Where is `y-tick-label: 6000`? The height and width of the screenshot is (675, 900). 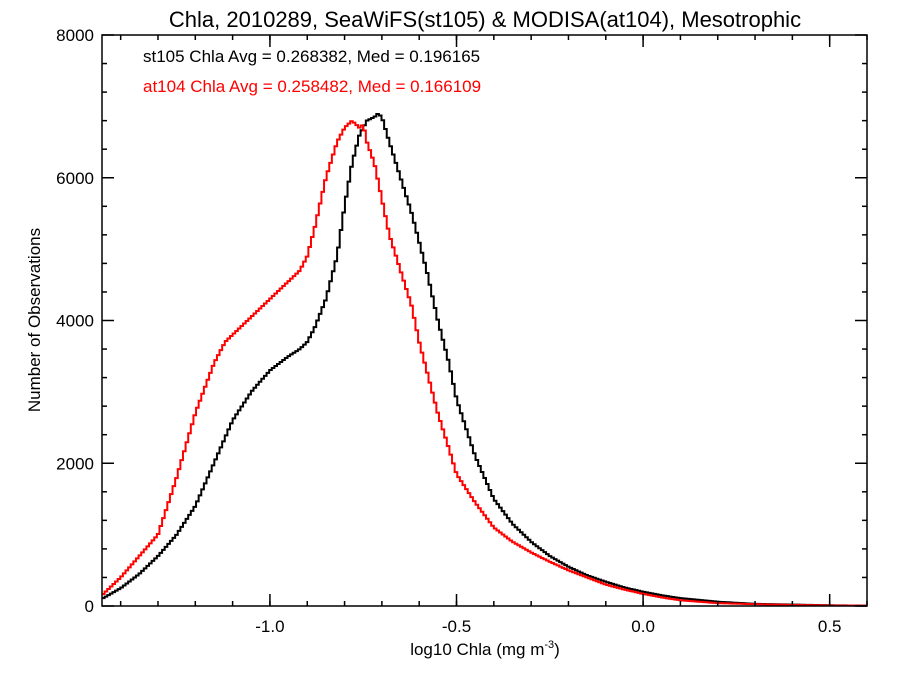 y-tick-label: 6000 is located at coordinates (75, 178).